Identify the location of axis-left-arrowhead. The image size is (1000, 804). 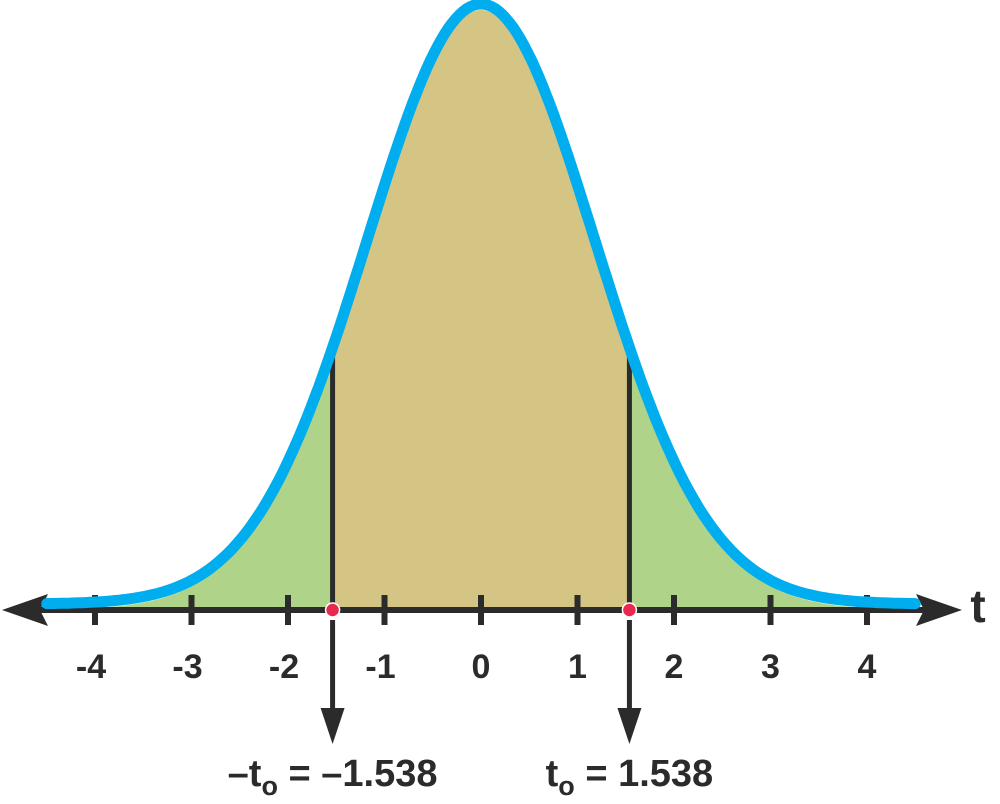
(25, 610).